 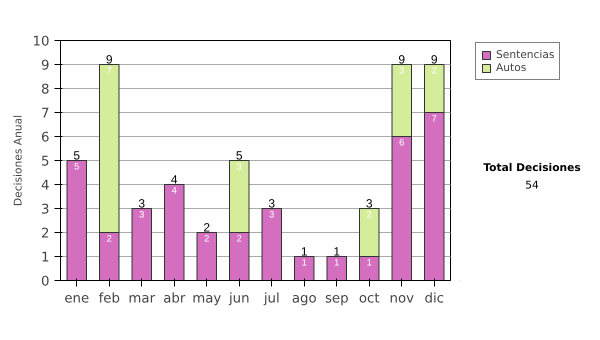 What do you see at coordinates (207, 299) in the screenshot?
I see `x-tick-label: may` at bounding box center [207, 299].